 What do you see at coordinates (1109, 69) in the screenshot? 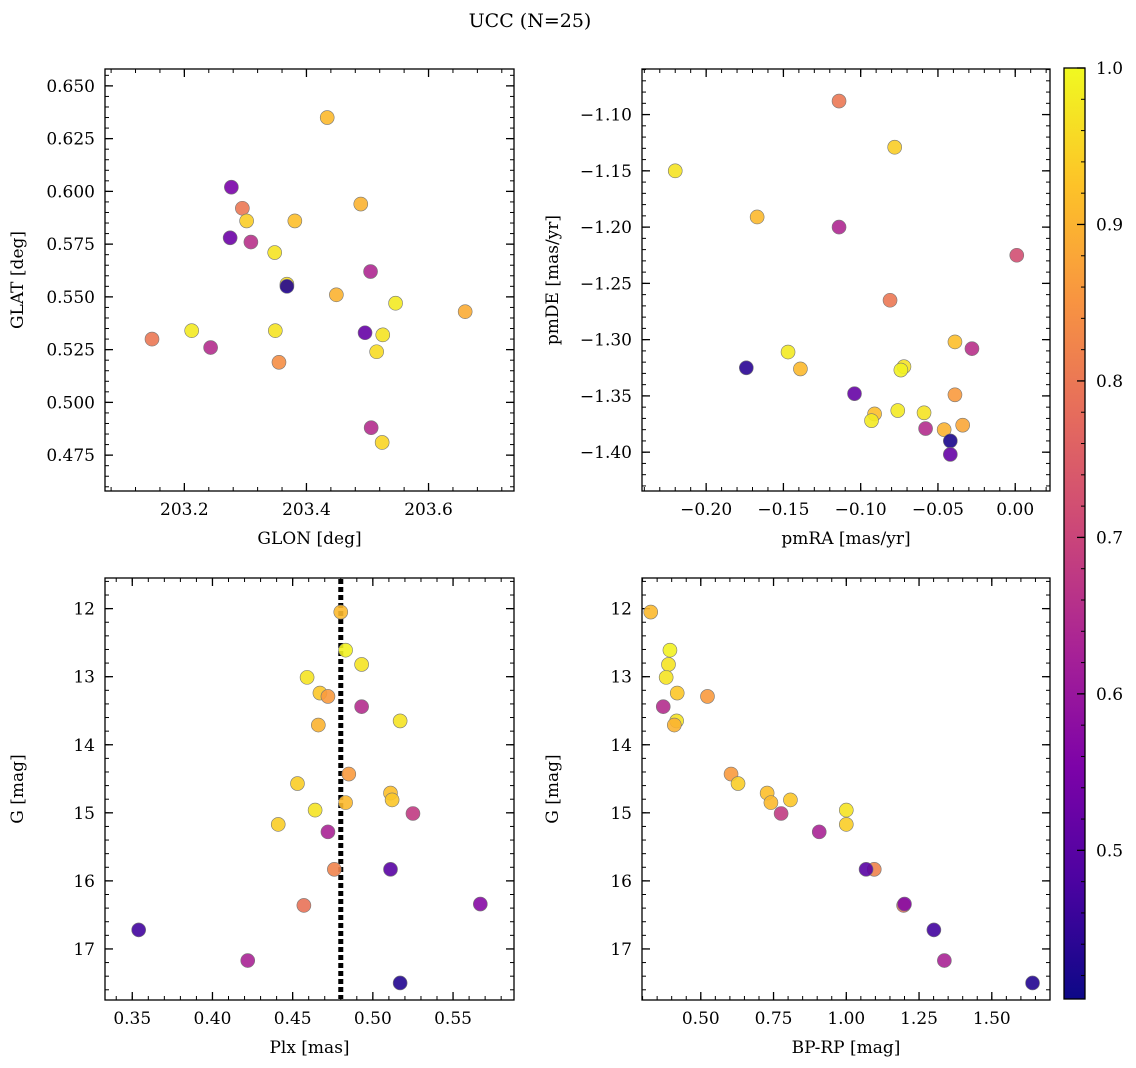
I see `colorbar-tick-label: 1.0` at bounding box center [1109, 69].